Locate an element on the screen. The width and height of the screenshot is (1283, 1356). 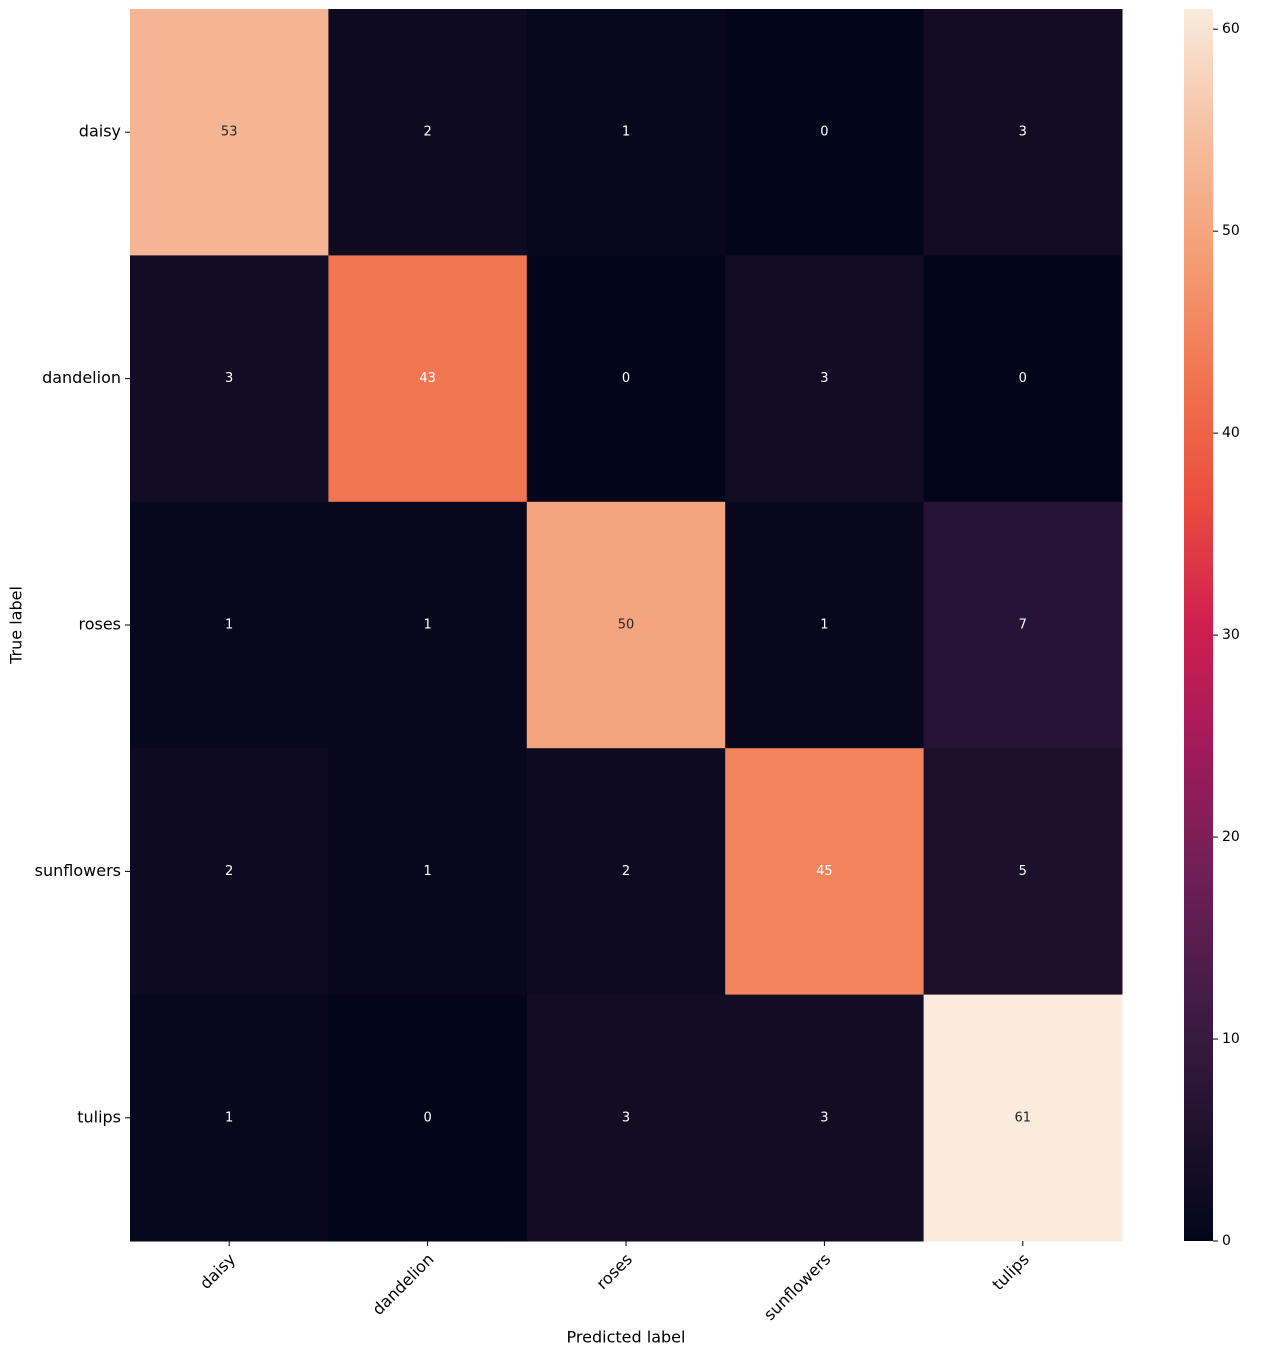
colorbar-tick-label: 50 is located at coordinates (1231, 231).